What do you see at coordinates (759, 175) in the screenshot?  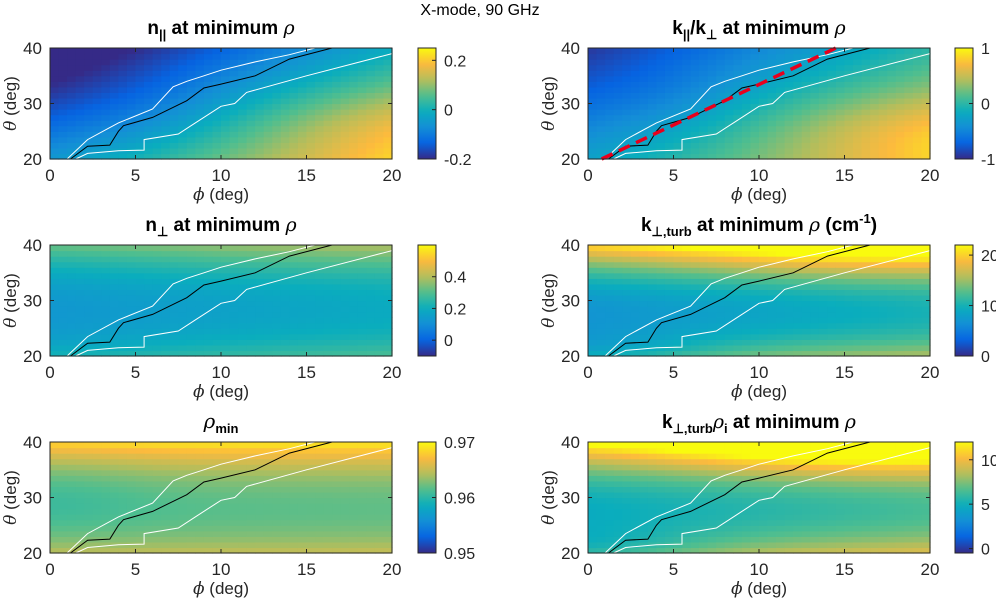 I see `x-tick-label: 10` at bounding box center [759, 175].